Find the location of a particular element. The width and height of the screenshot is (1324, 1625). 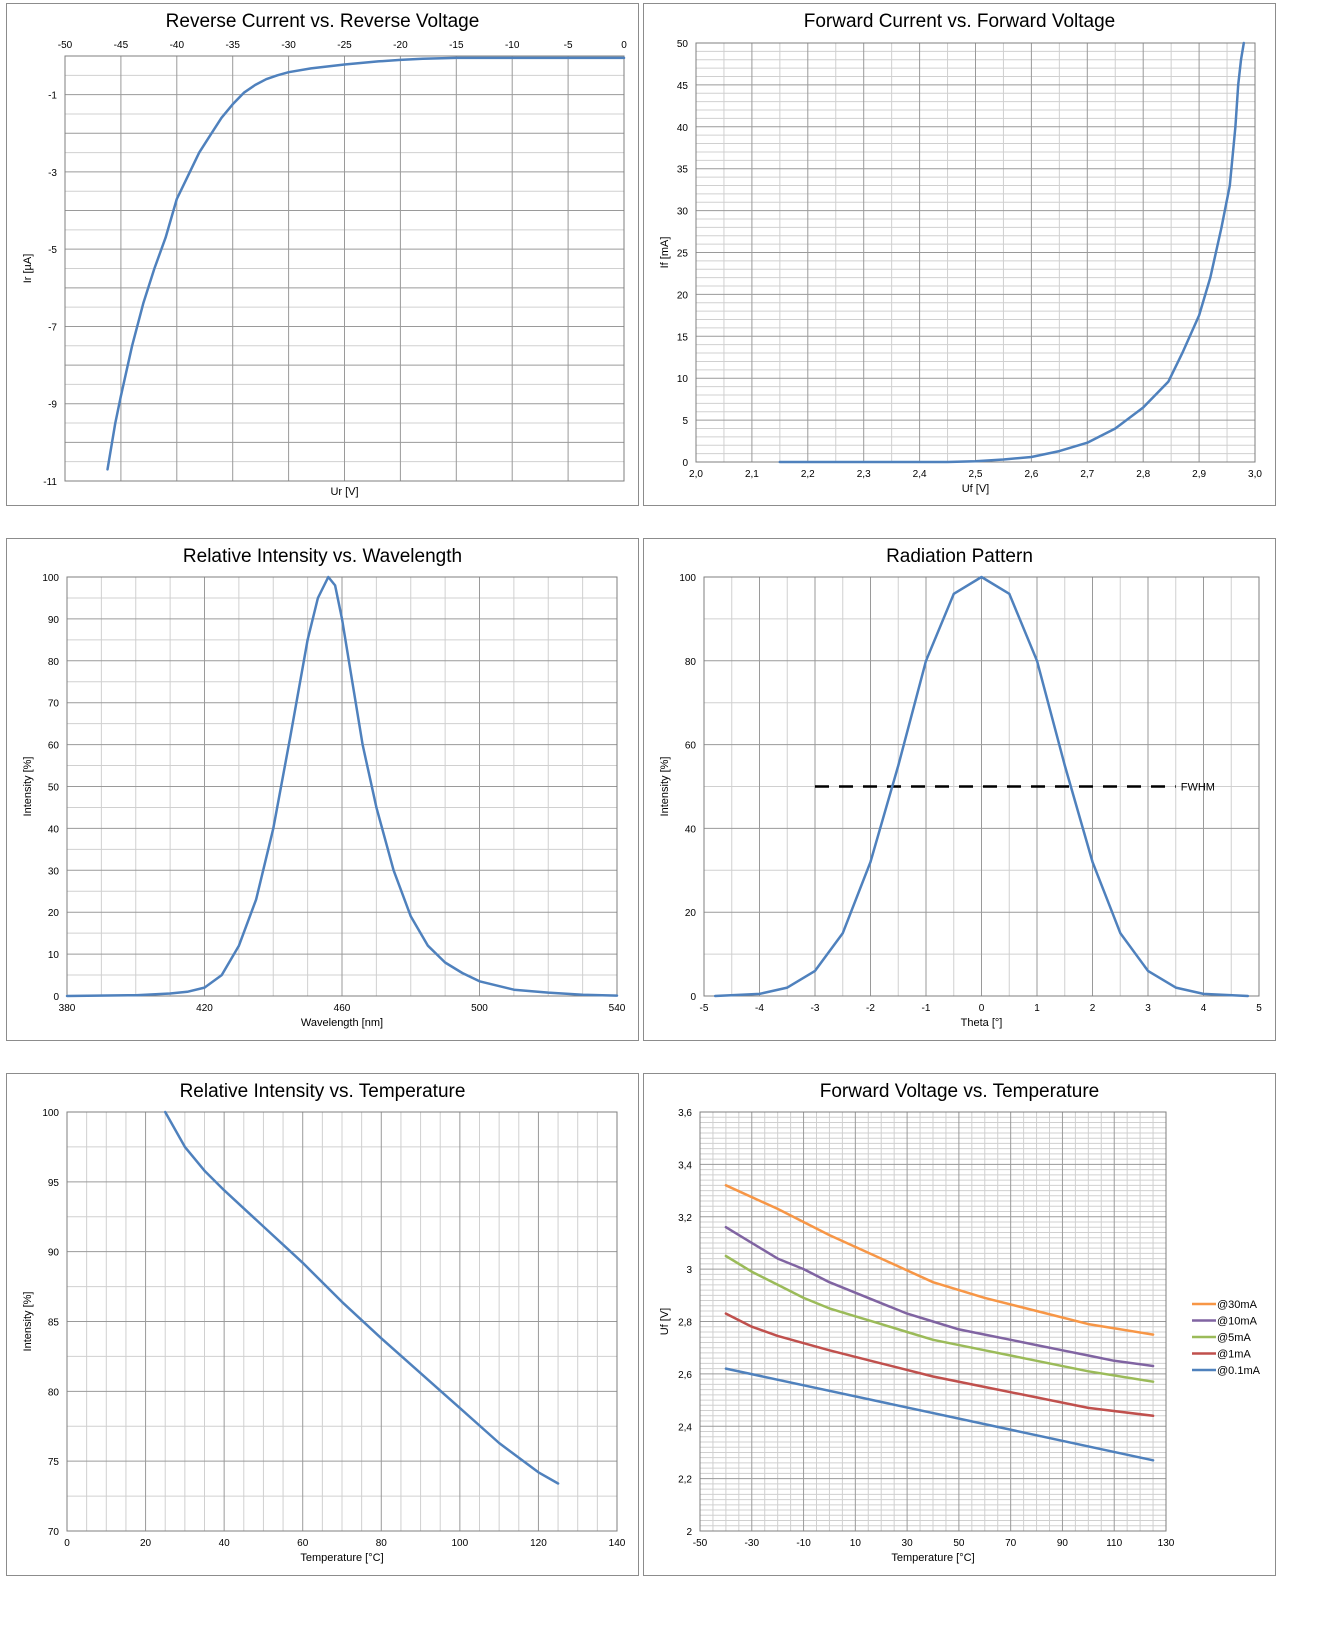

x-axis-label: Wavelength [nm] is located at coordinates (342, 1023).